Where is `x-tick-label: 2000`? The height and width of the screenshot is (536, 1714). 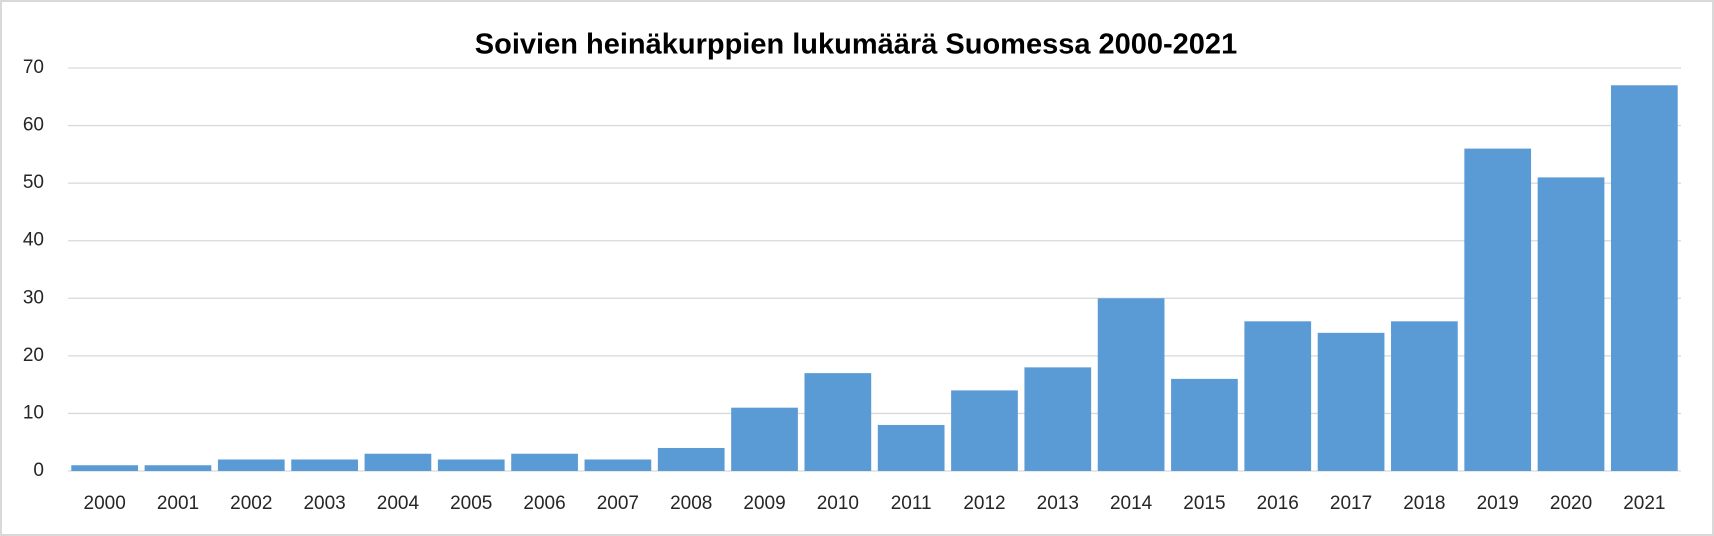 x-tick-label: 2000 is located at coordinates (105, 503).